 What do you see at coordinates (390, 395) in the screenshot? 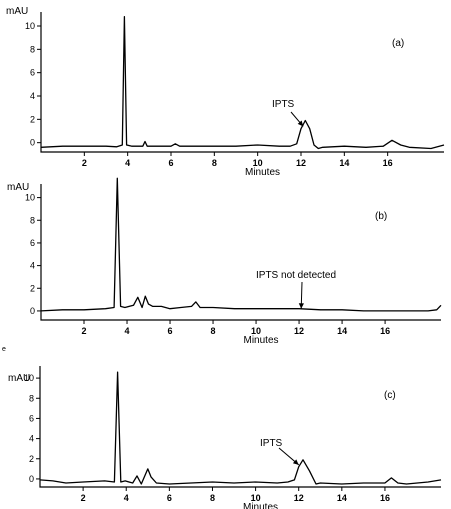
I see `panel-label: (c)` at bounding box center [390, 395].